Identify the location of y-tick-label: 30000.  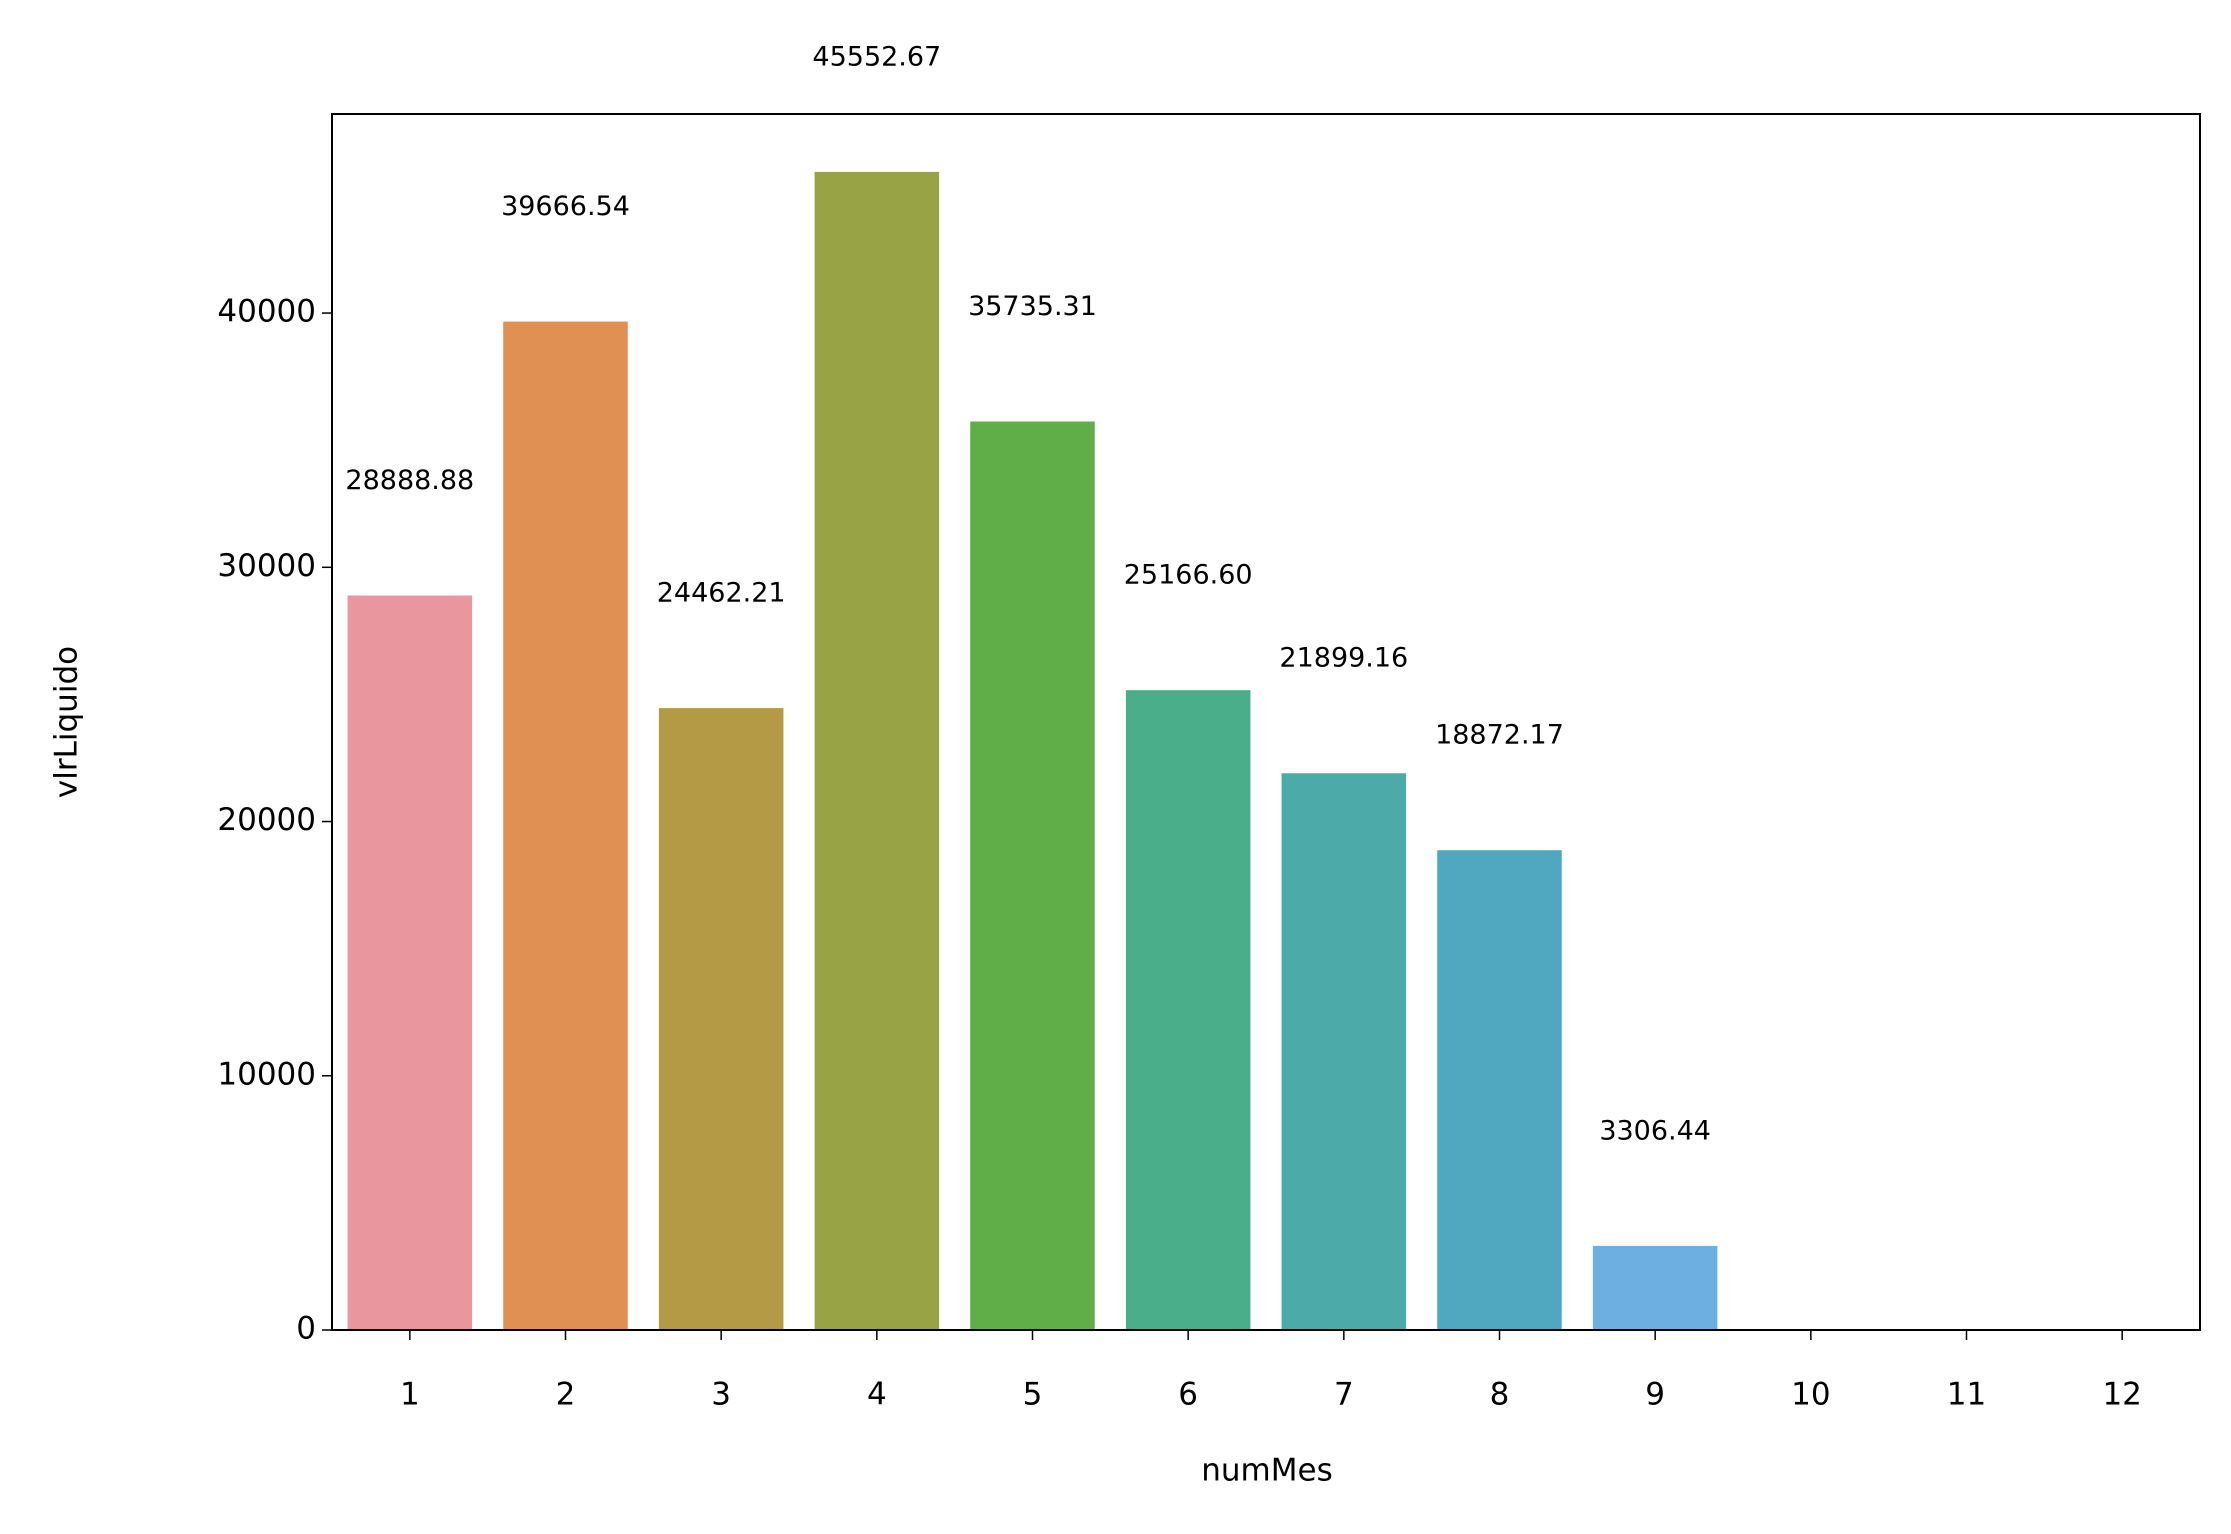
(266, 566).